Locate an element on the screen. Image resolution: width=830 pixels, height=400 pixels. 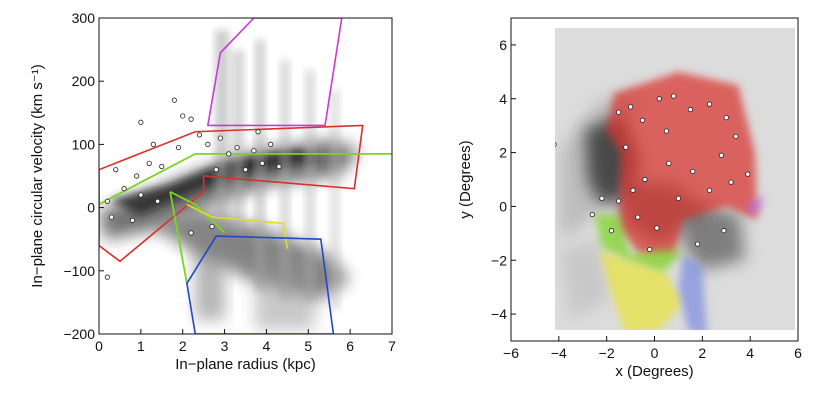
x-tick-label: 5 is located at coordinates (308, 346).